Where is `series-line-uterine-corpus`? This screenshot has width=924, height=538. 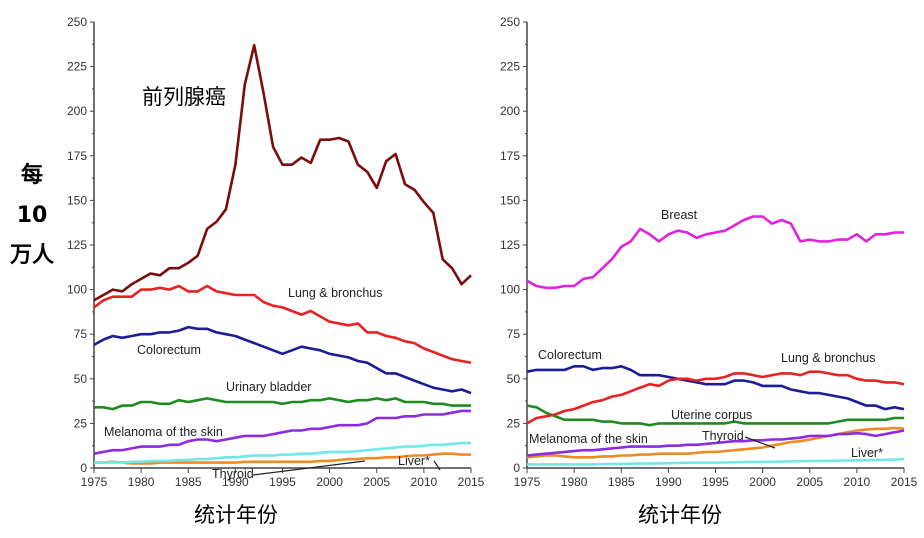 series-line-uterine-corpus is located at coordinates (715, 415).